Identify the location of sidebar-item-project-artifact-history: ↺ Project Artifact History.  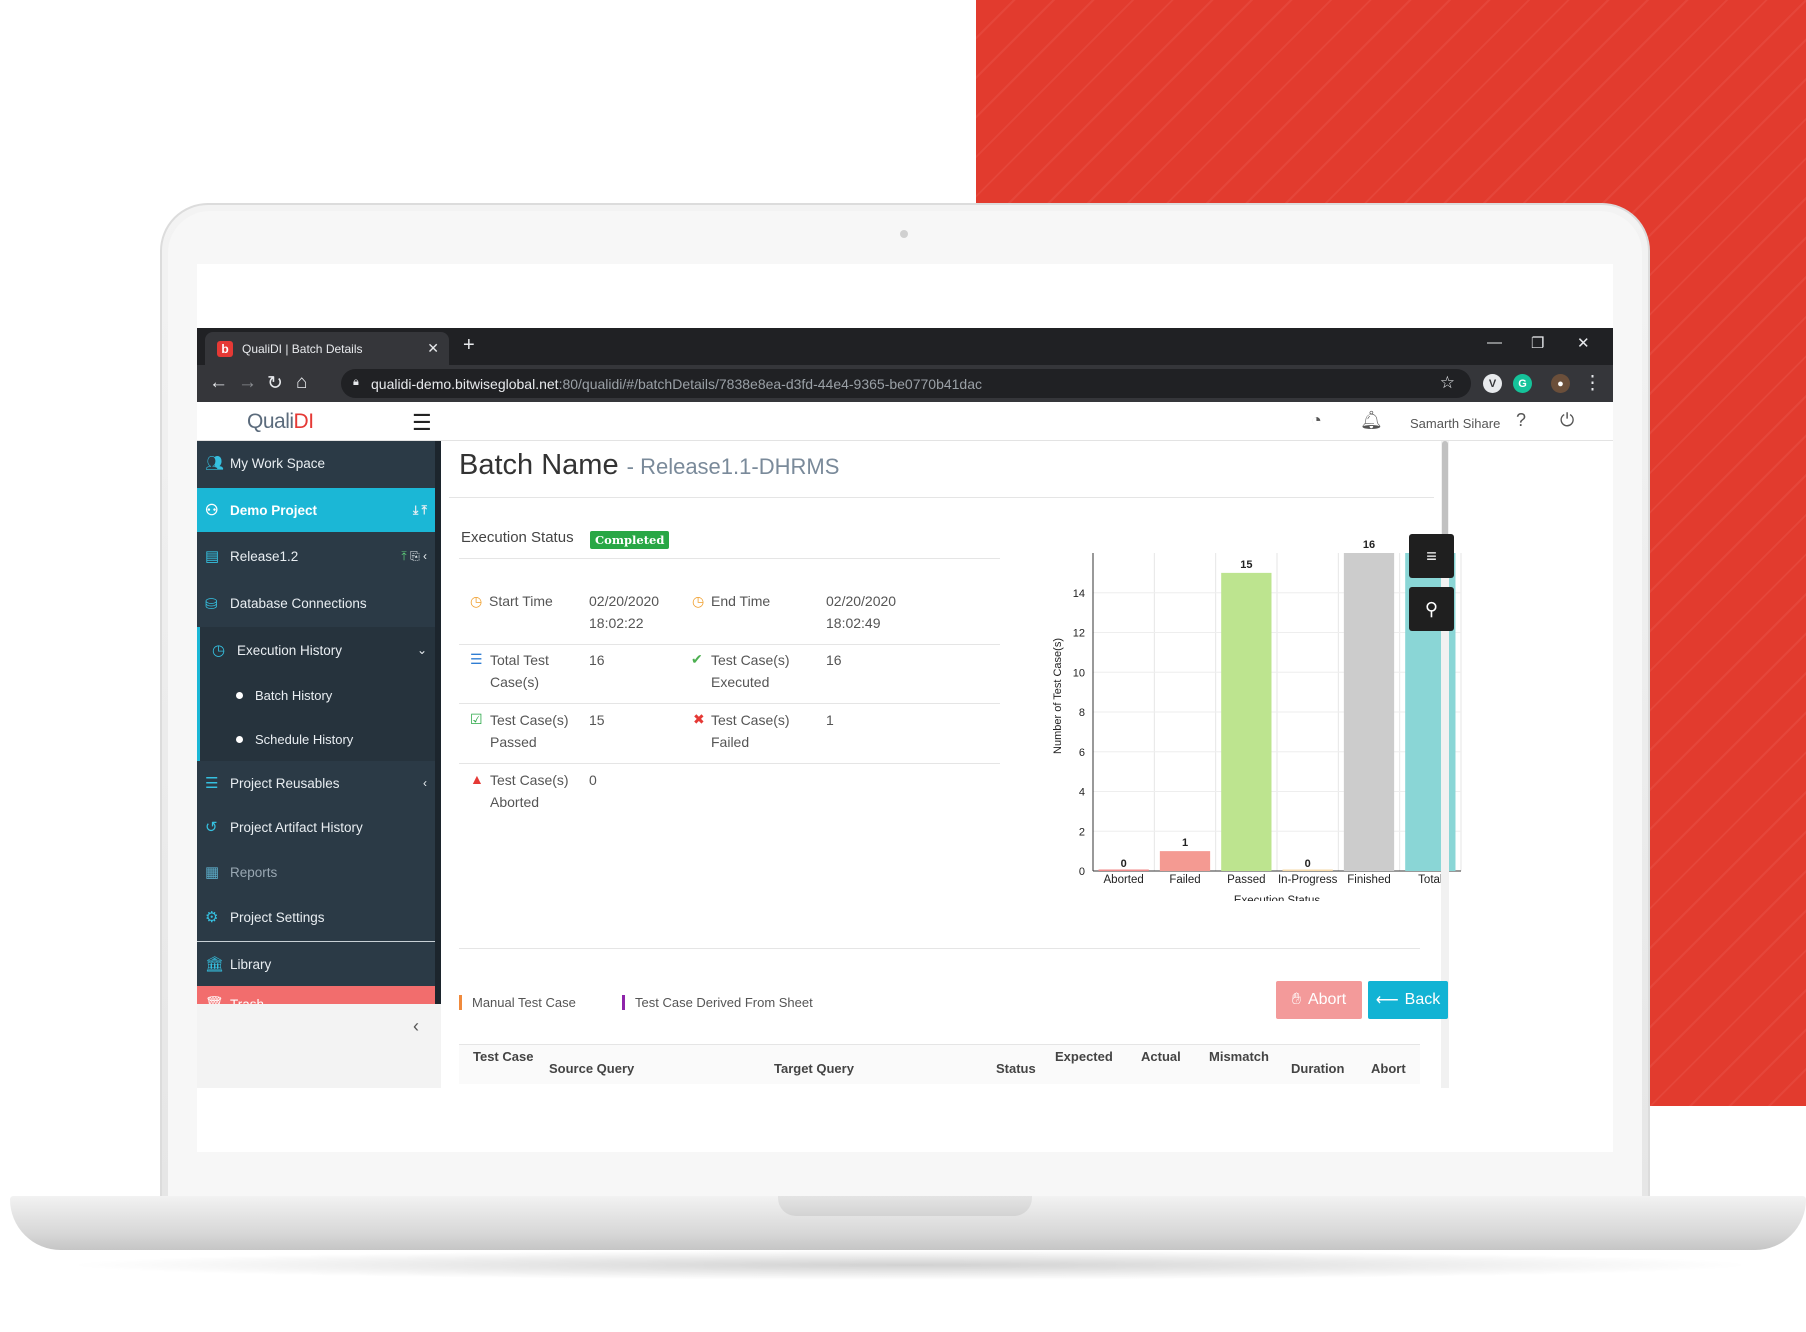
(316, 827).